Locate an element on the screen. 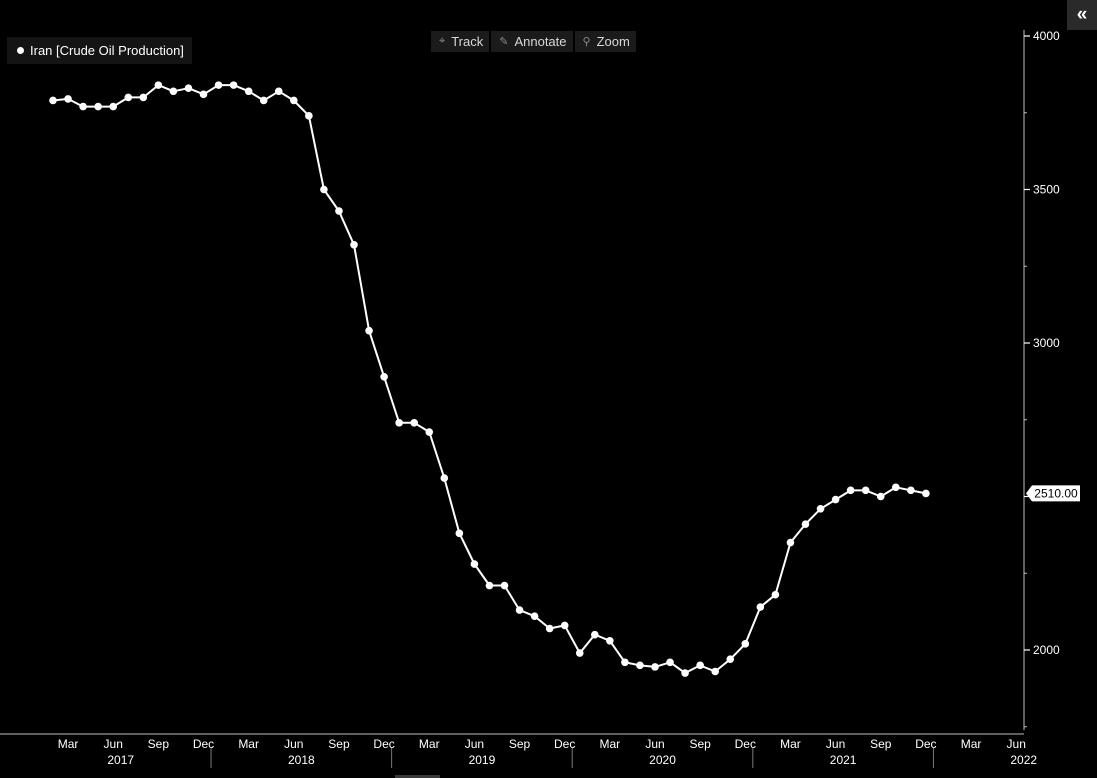  last-value-badge is located at coordinates (1053, 493).